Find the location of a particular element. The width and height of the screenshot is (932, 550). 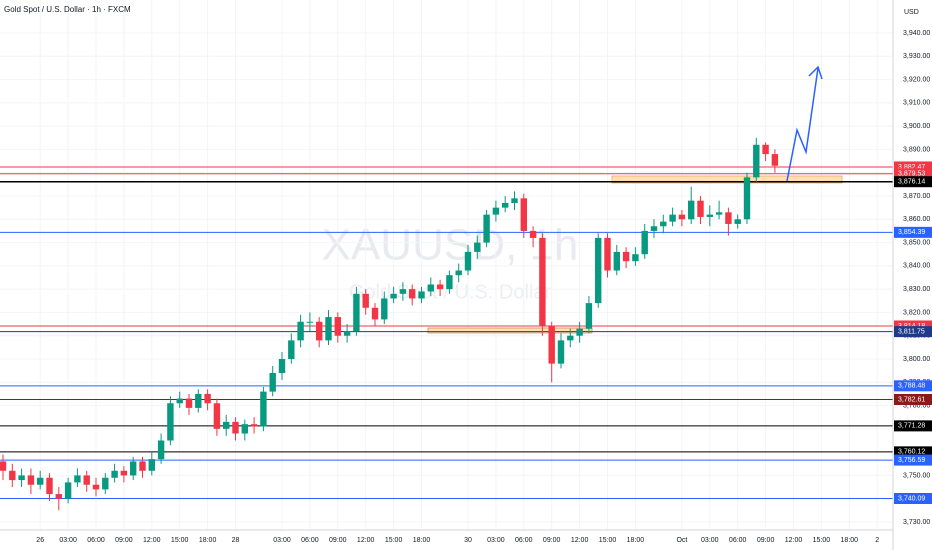

price-level-label: 3,782.61 is located at coordinates (911, 399).